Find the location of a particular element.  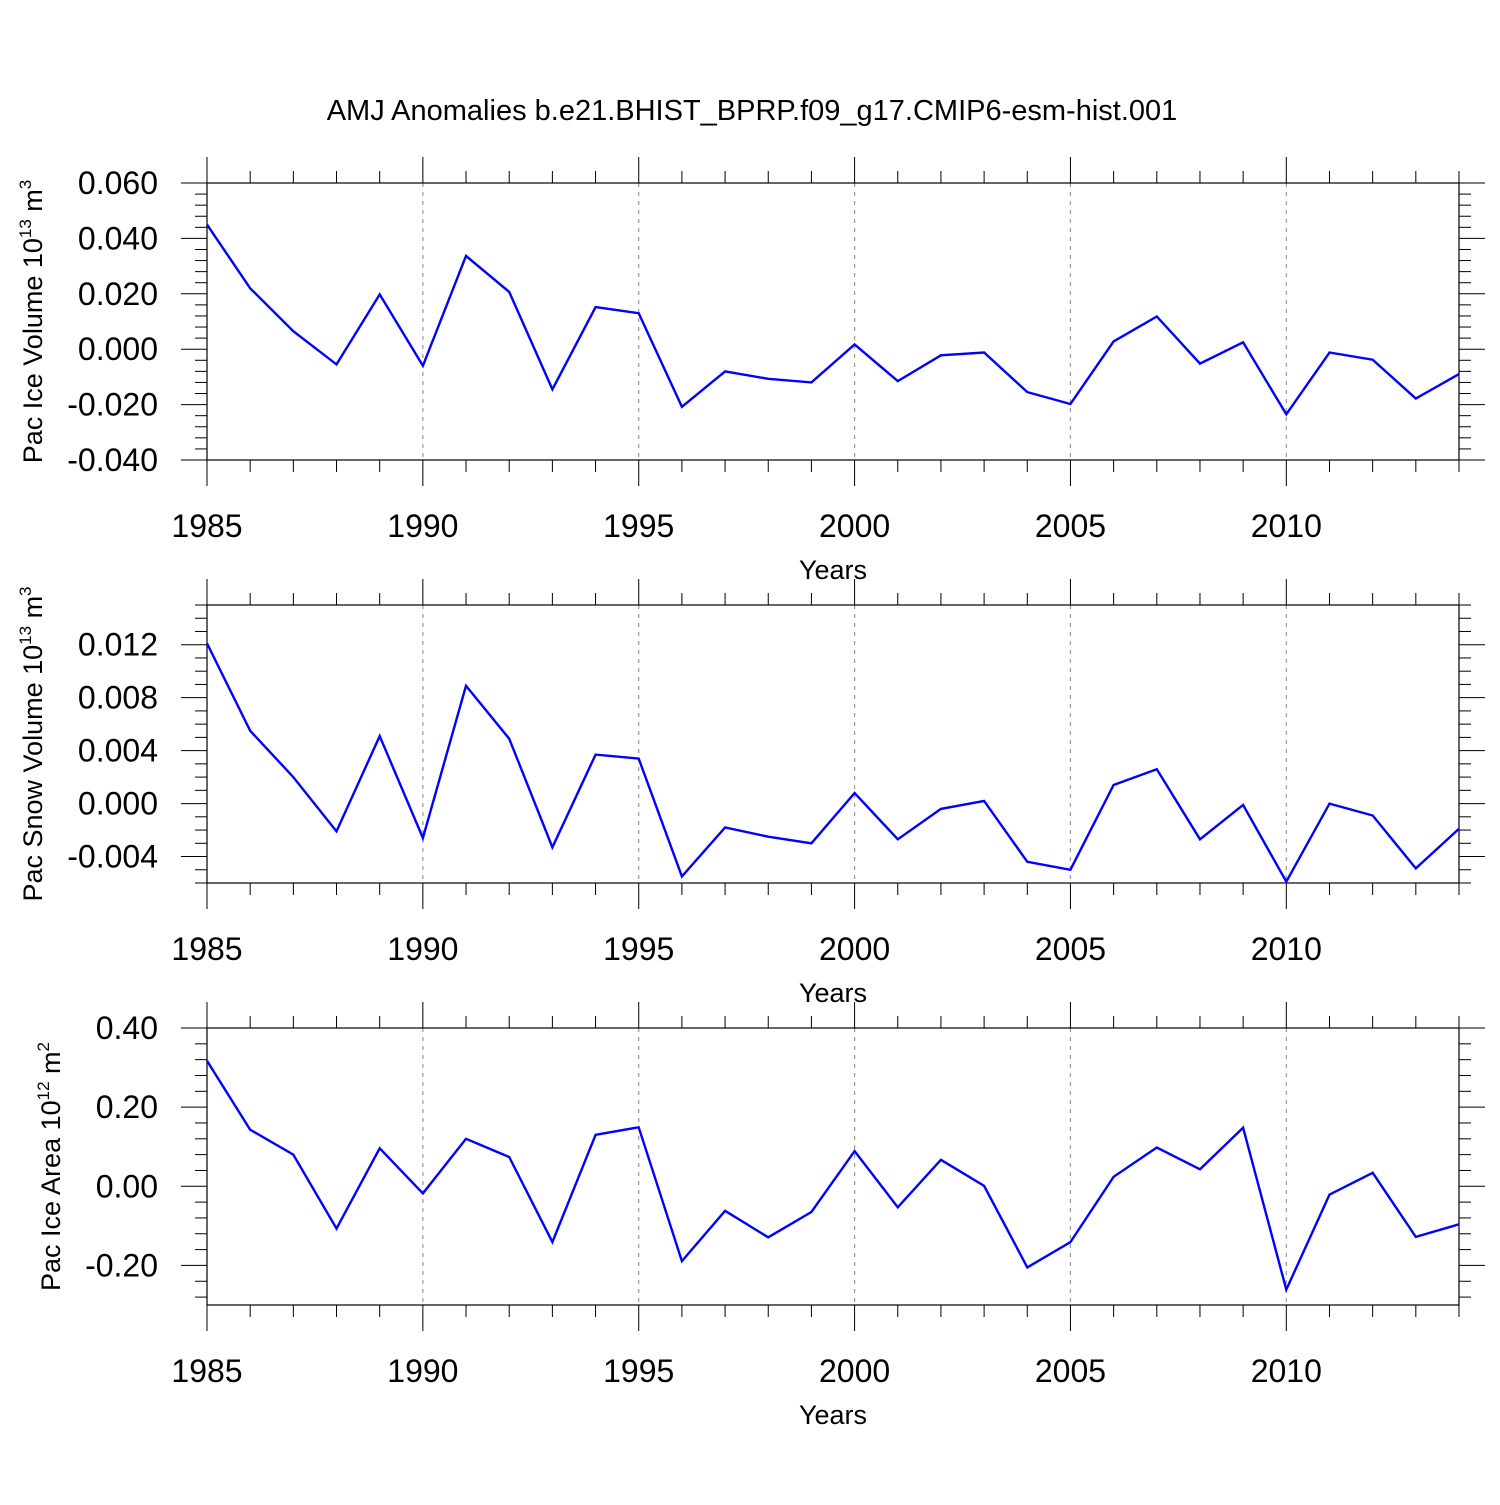

y-tick-label: -0.004 is located at coordinates (112, 857).